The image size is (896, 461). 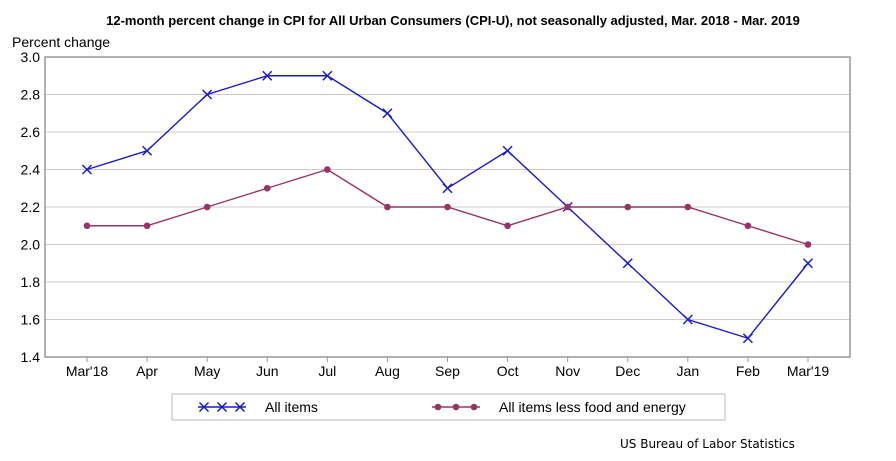 What do you see at coordinates (207, 371) in the screenshot?
I see `x-tick-label: May` at bounding box center [207, 371].